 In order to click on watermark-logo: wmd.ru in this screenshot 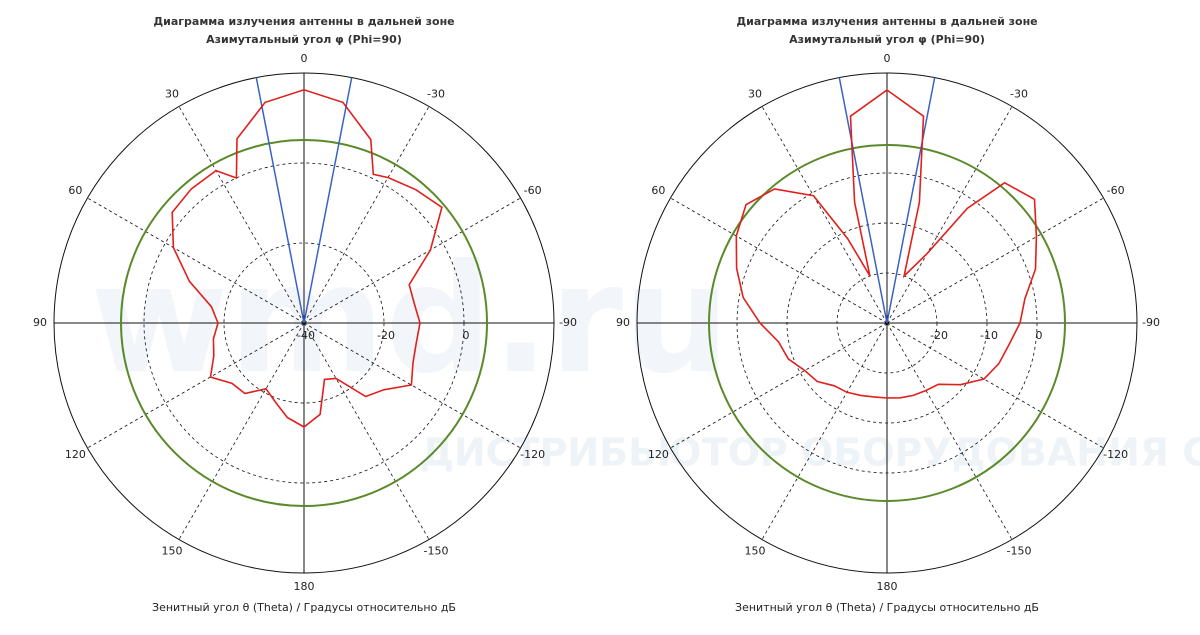, I will do `click(410, 320)`.